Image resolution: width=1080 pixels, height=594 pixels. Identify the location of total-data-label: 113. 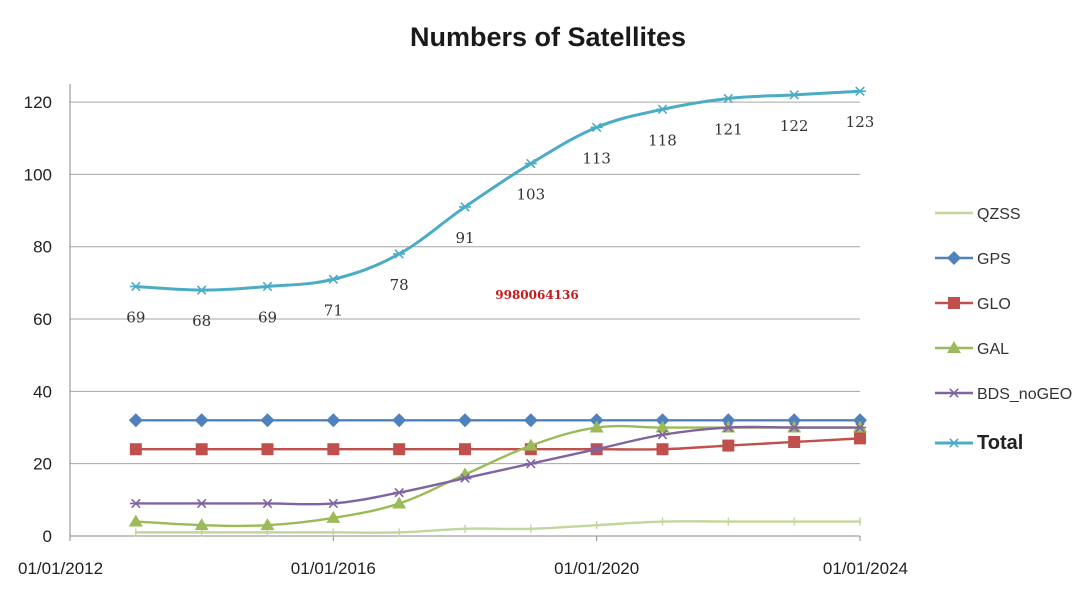
(596, 158).